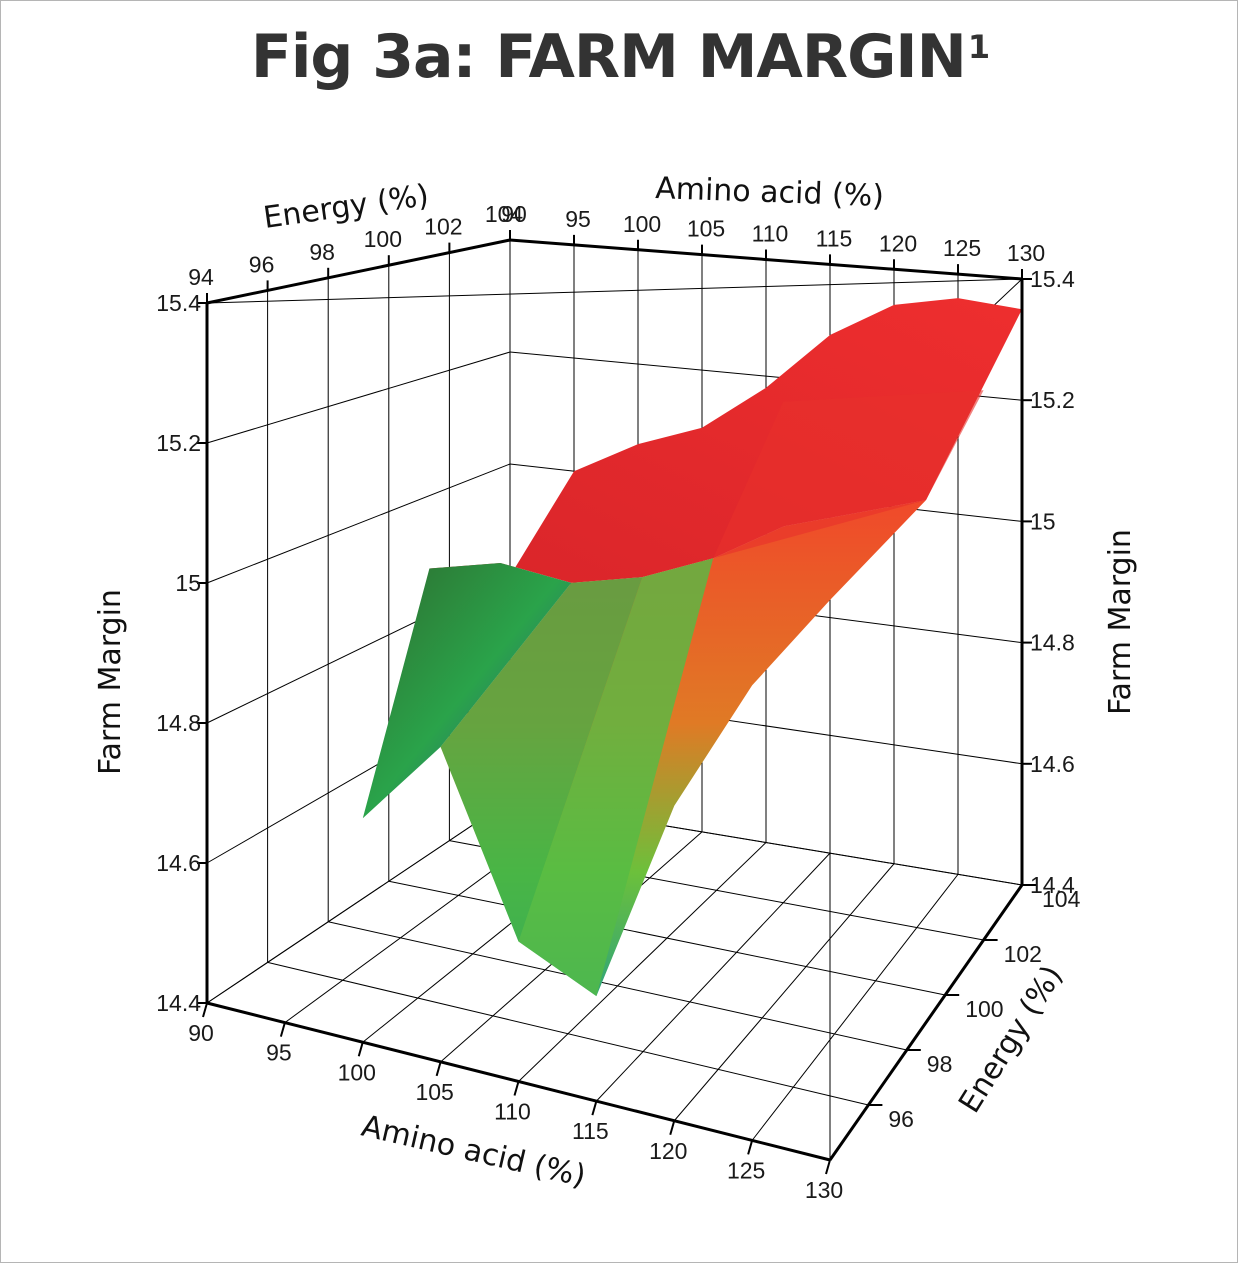  I want to click on x-tick-label-top: 125, so click(962, 248).